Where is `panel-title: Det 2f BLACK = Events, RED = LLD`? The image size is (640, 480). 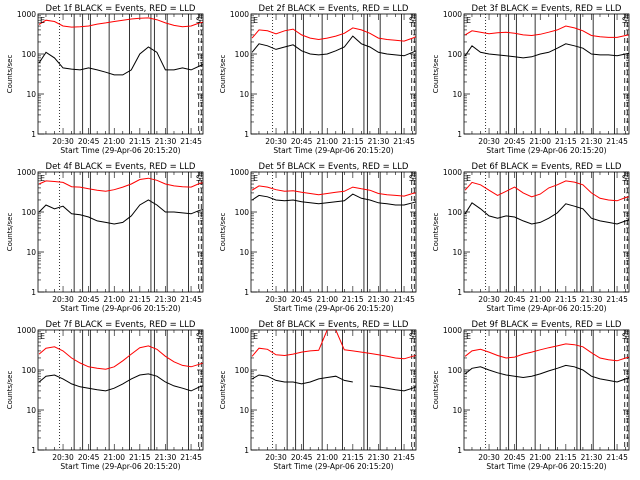
panel-title: Det 2f BLACK = Events, RED = LLD is located at coordinates (334, 9).